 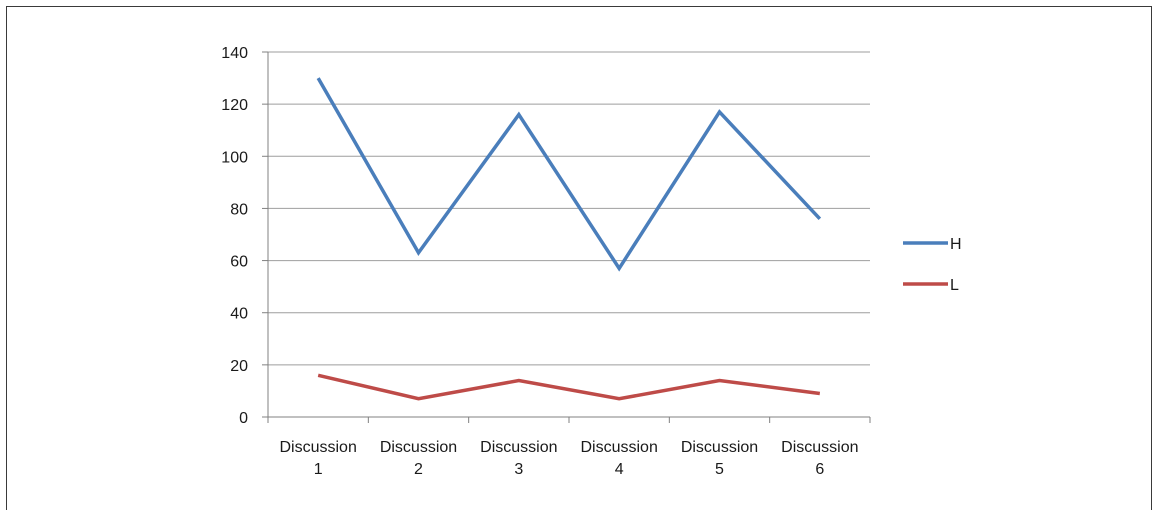 I want to click on y-tick-label: 80, so click(x=239, y=209).